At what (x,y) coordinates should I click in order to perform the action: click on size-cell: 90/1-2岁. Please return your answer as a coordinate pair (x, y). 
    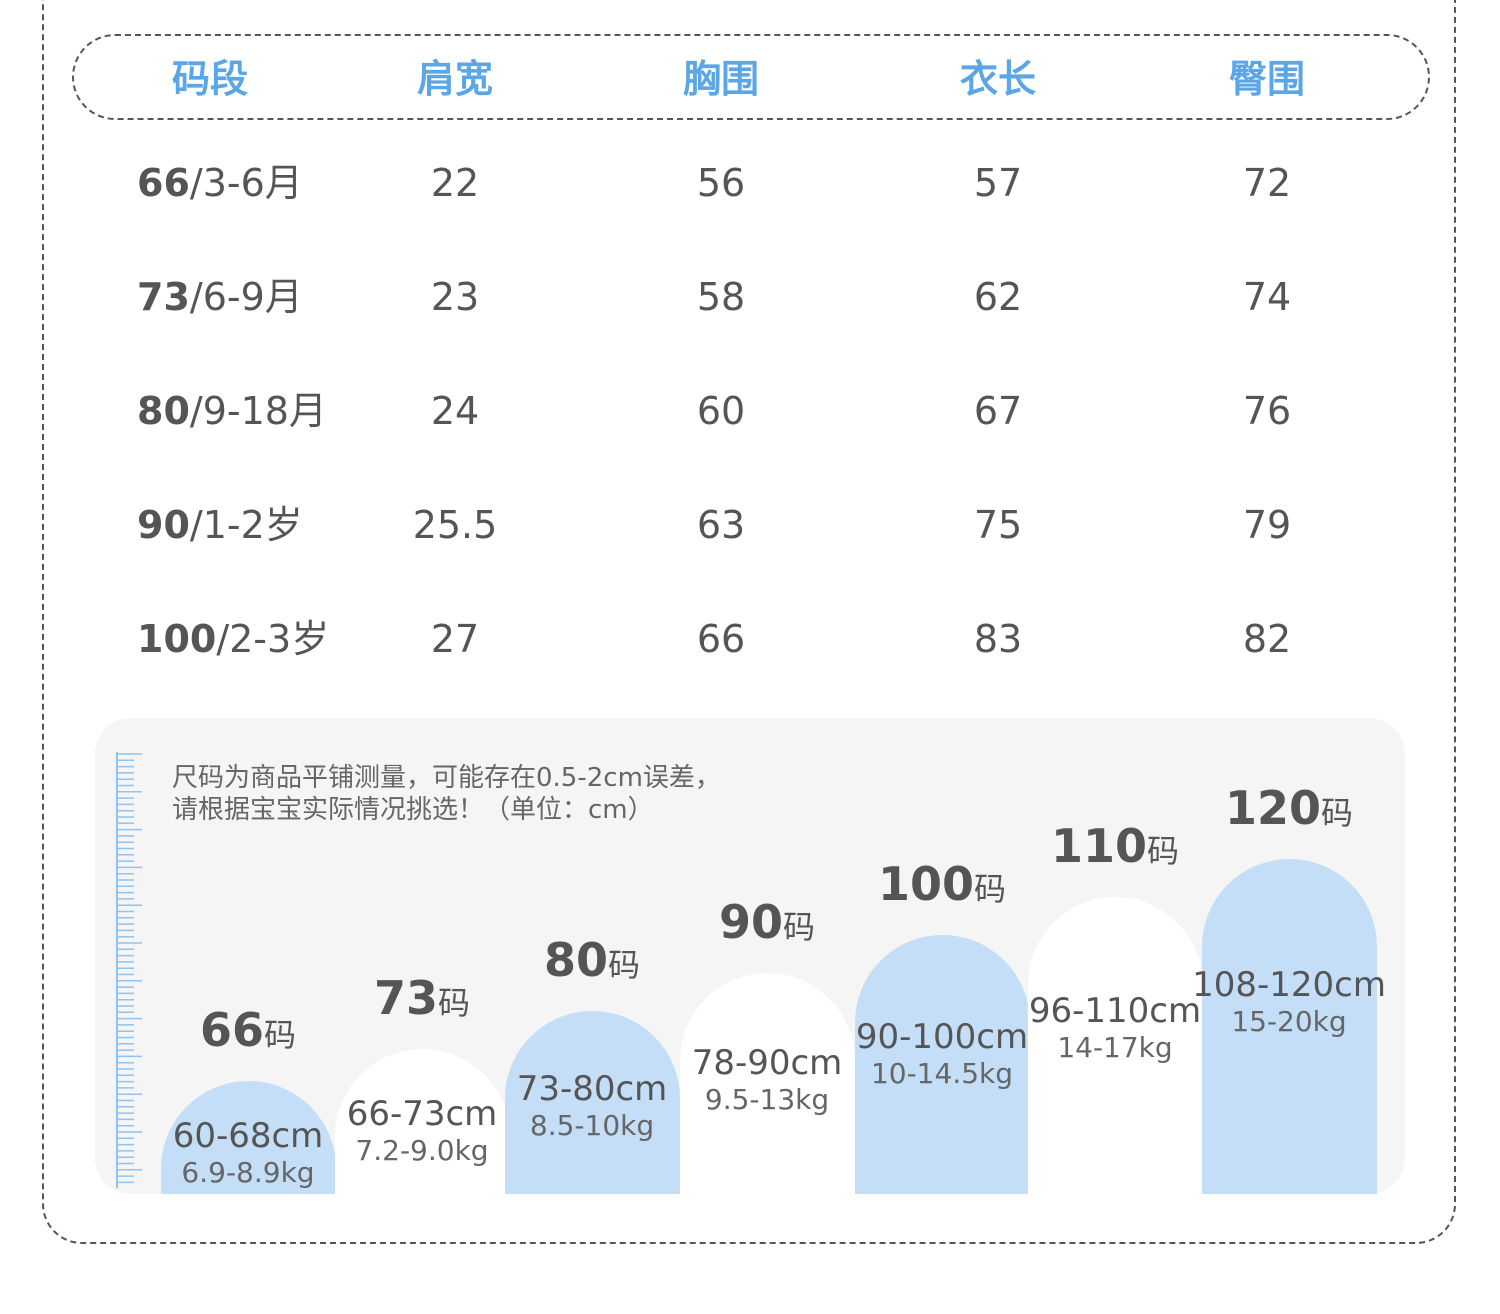
    Looking at the image, I should click on (220, 525).